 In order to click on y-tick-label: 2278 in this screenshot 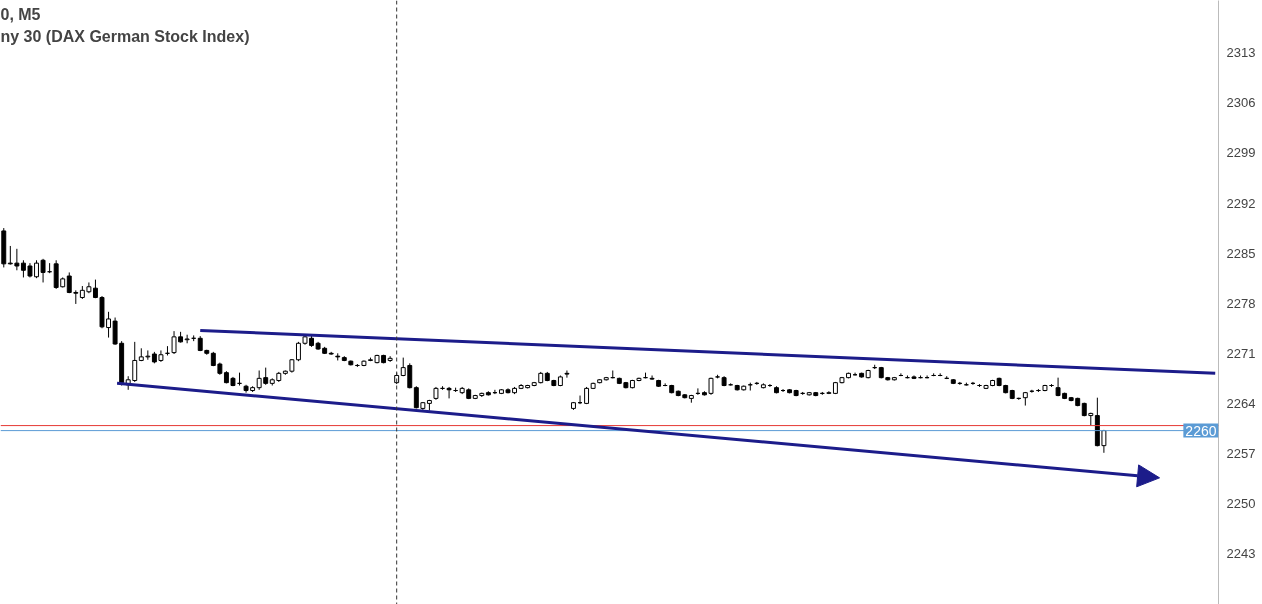, I will do `click(1241, 303)`.